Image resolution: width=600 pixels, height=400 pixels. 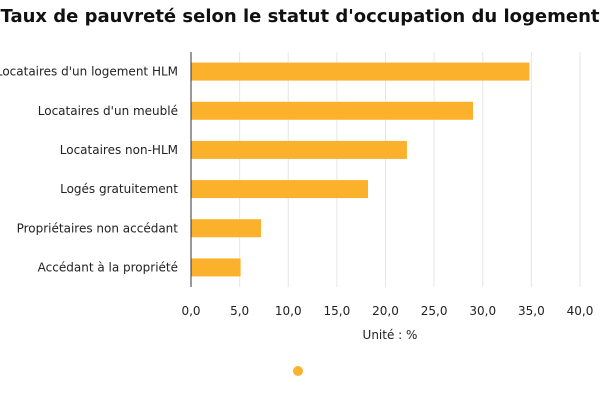 What do you see at coordinates (337, 311) in the screenshot?
I see `x-tick-label: 15,0` at bounding box center [337, 311].